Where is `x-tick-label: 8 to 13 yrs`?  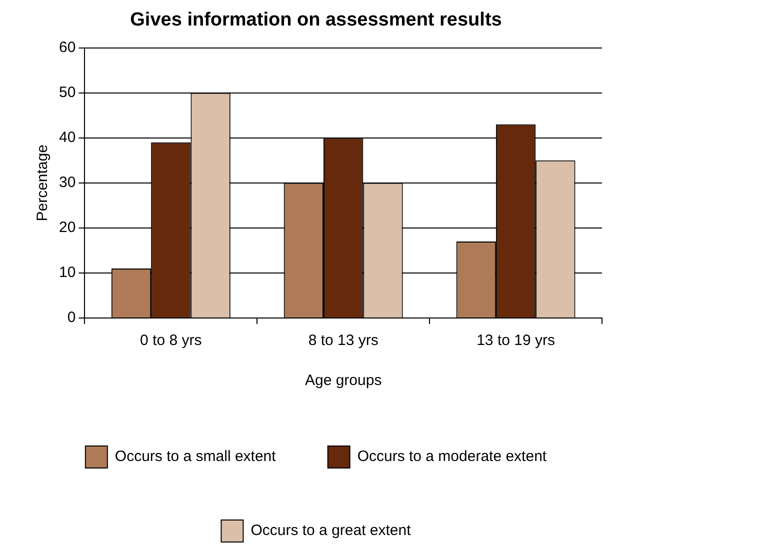
x-tick-label: 8 to 13 yrs is located at coordinates (343, 341).